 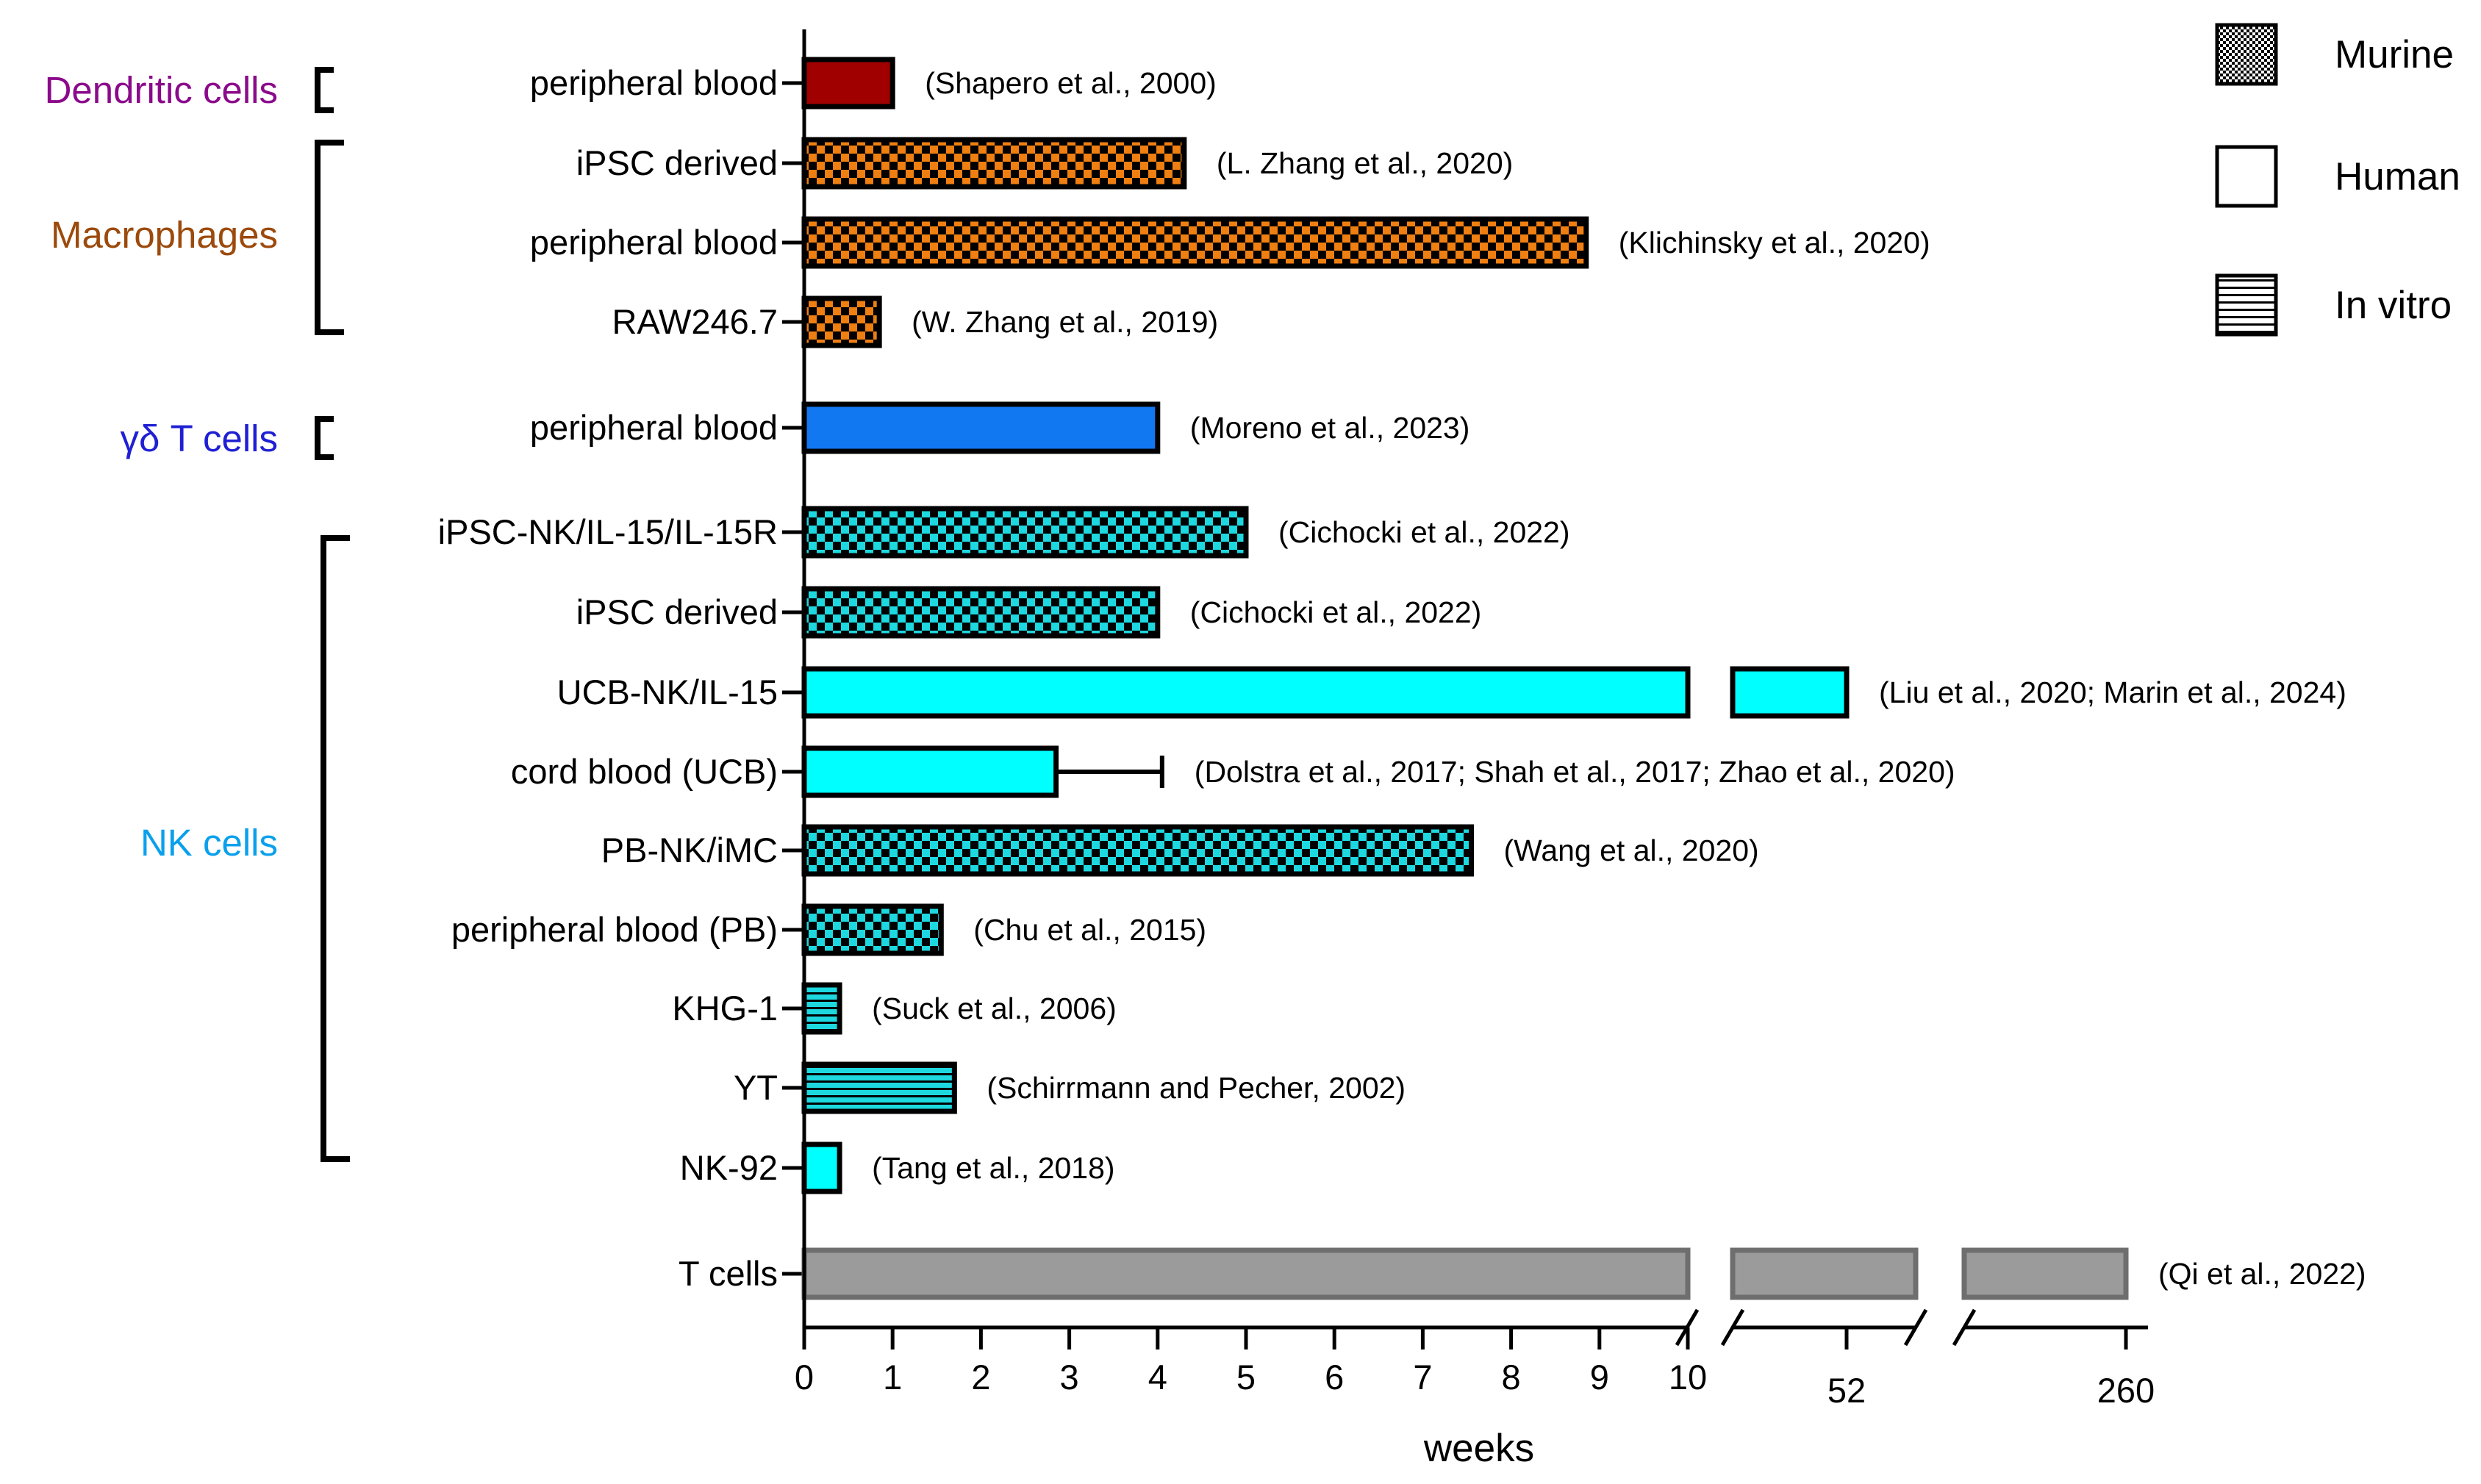 What do you see at coordinates (1089, 930) in the screenshot?
I see `reference-label: (Chu et al., 2015)` at bounding box center [1089, 930].